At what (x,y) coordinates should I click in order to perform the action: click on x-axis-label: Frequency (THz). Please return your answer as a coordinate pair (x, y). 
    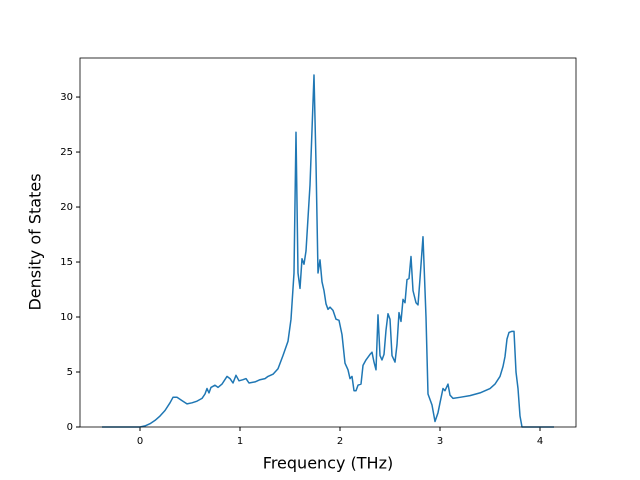
    Looking at the image, I should click on (328, 463).